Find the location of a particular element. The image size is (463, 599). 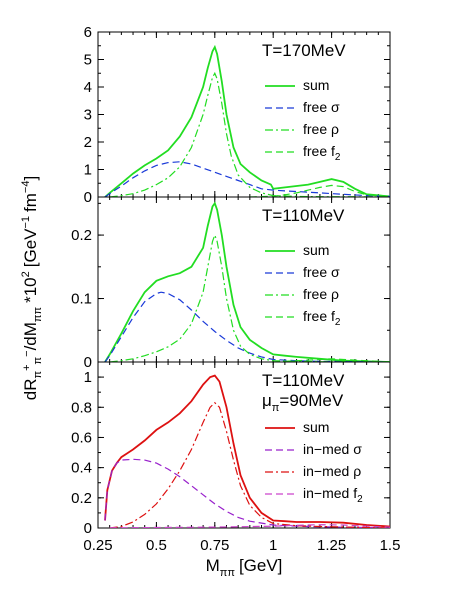

x-tick-label: 1.5 is located at coordinates (390, 545).